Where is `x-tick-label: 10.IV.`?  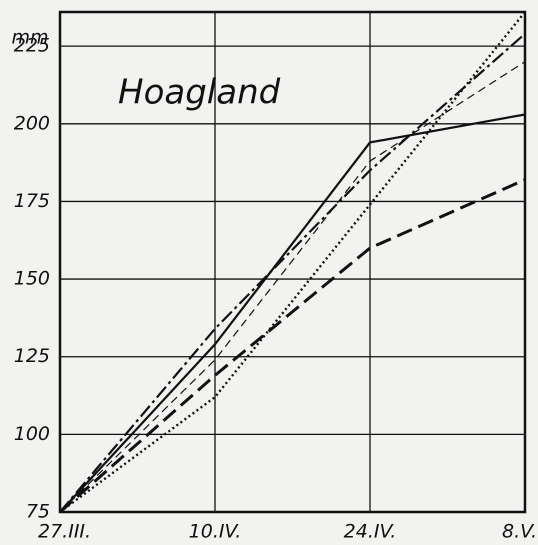 x-tick-label: 10.IV. is located at coordinates (215, 532).